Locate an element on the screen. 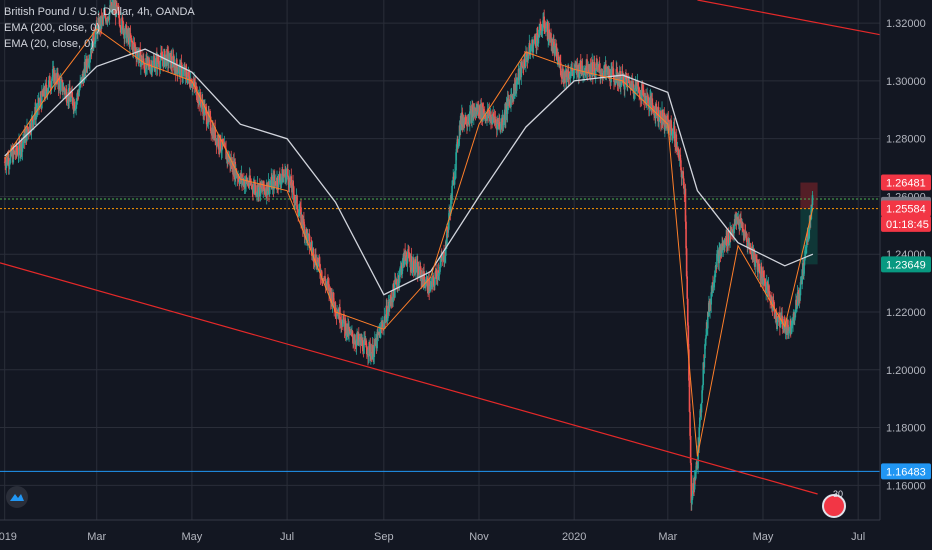 The height and width of the screenshot is (550, 932). x-tick-label: May is located at coordinates (192, 537).